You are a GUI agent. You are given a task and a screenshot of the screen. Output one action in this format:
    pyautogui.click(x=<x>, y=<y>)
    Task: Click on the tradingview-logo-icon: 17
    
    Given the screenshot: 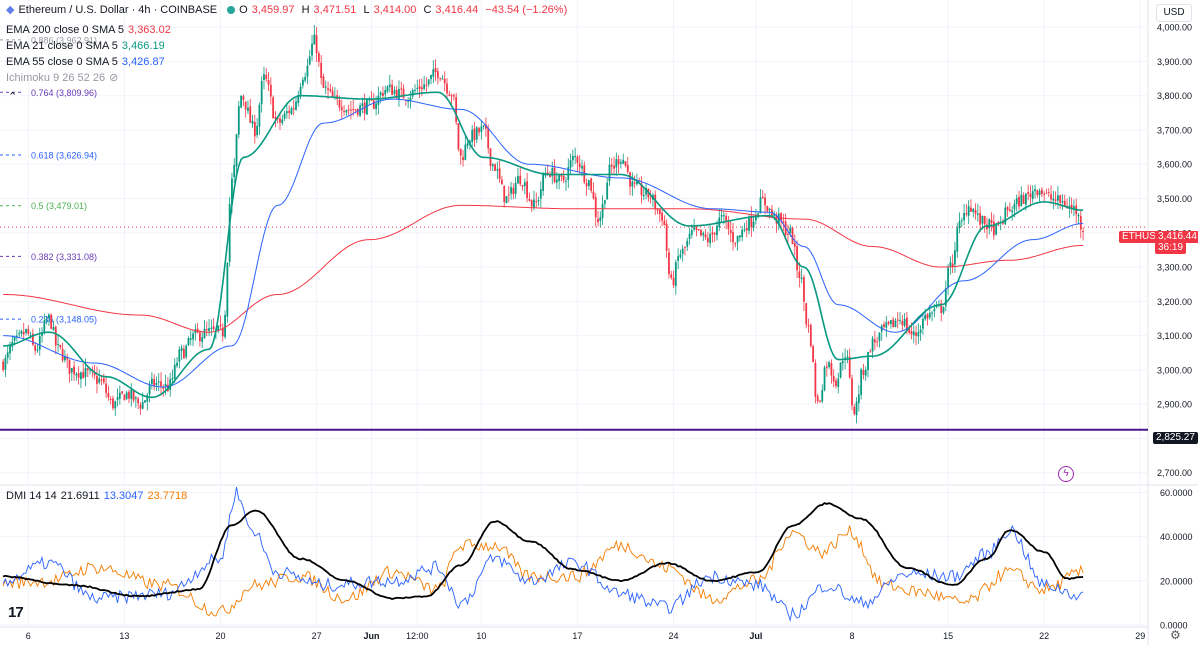 What is the action you would take?
    pyautogui.click(x=16, y=612)
    